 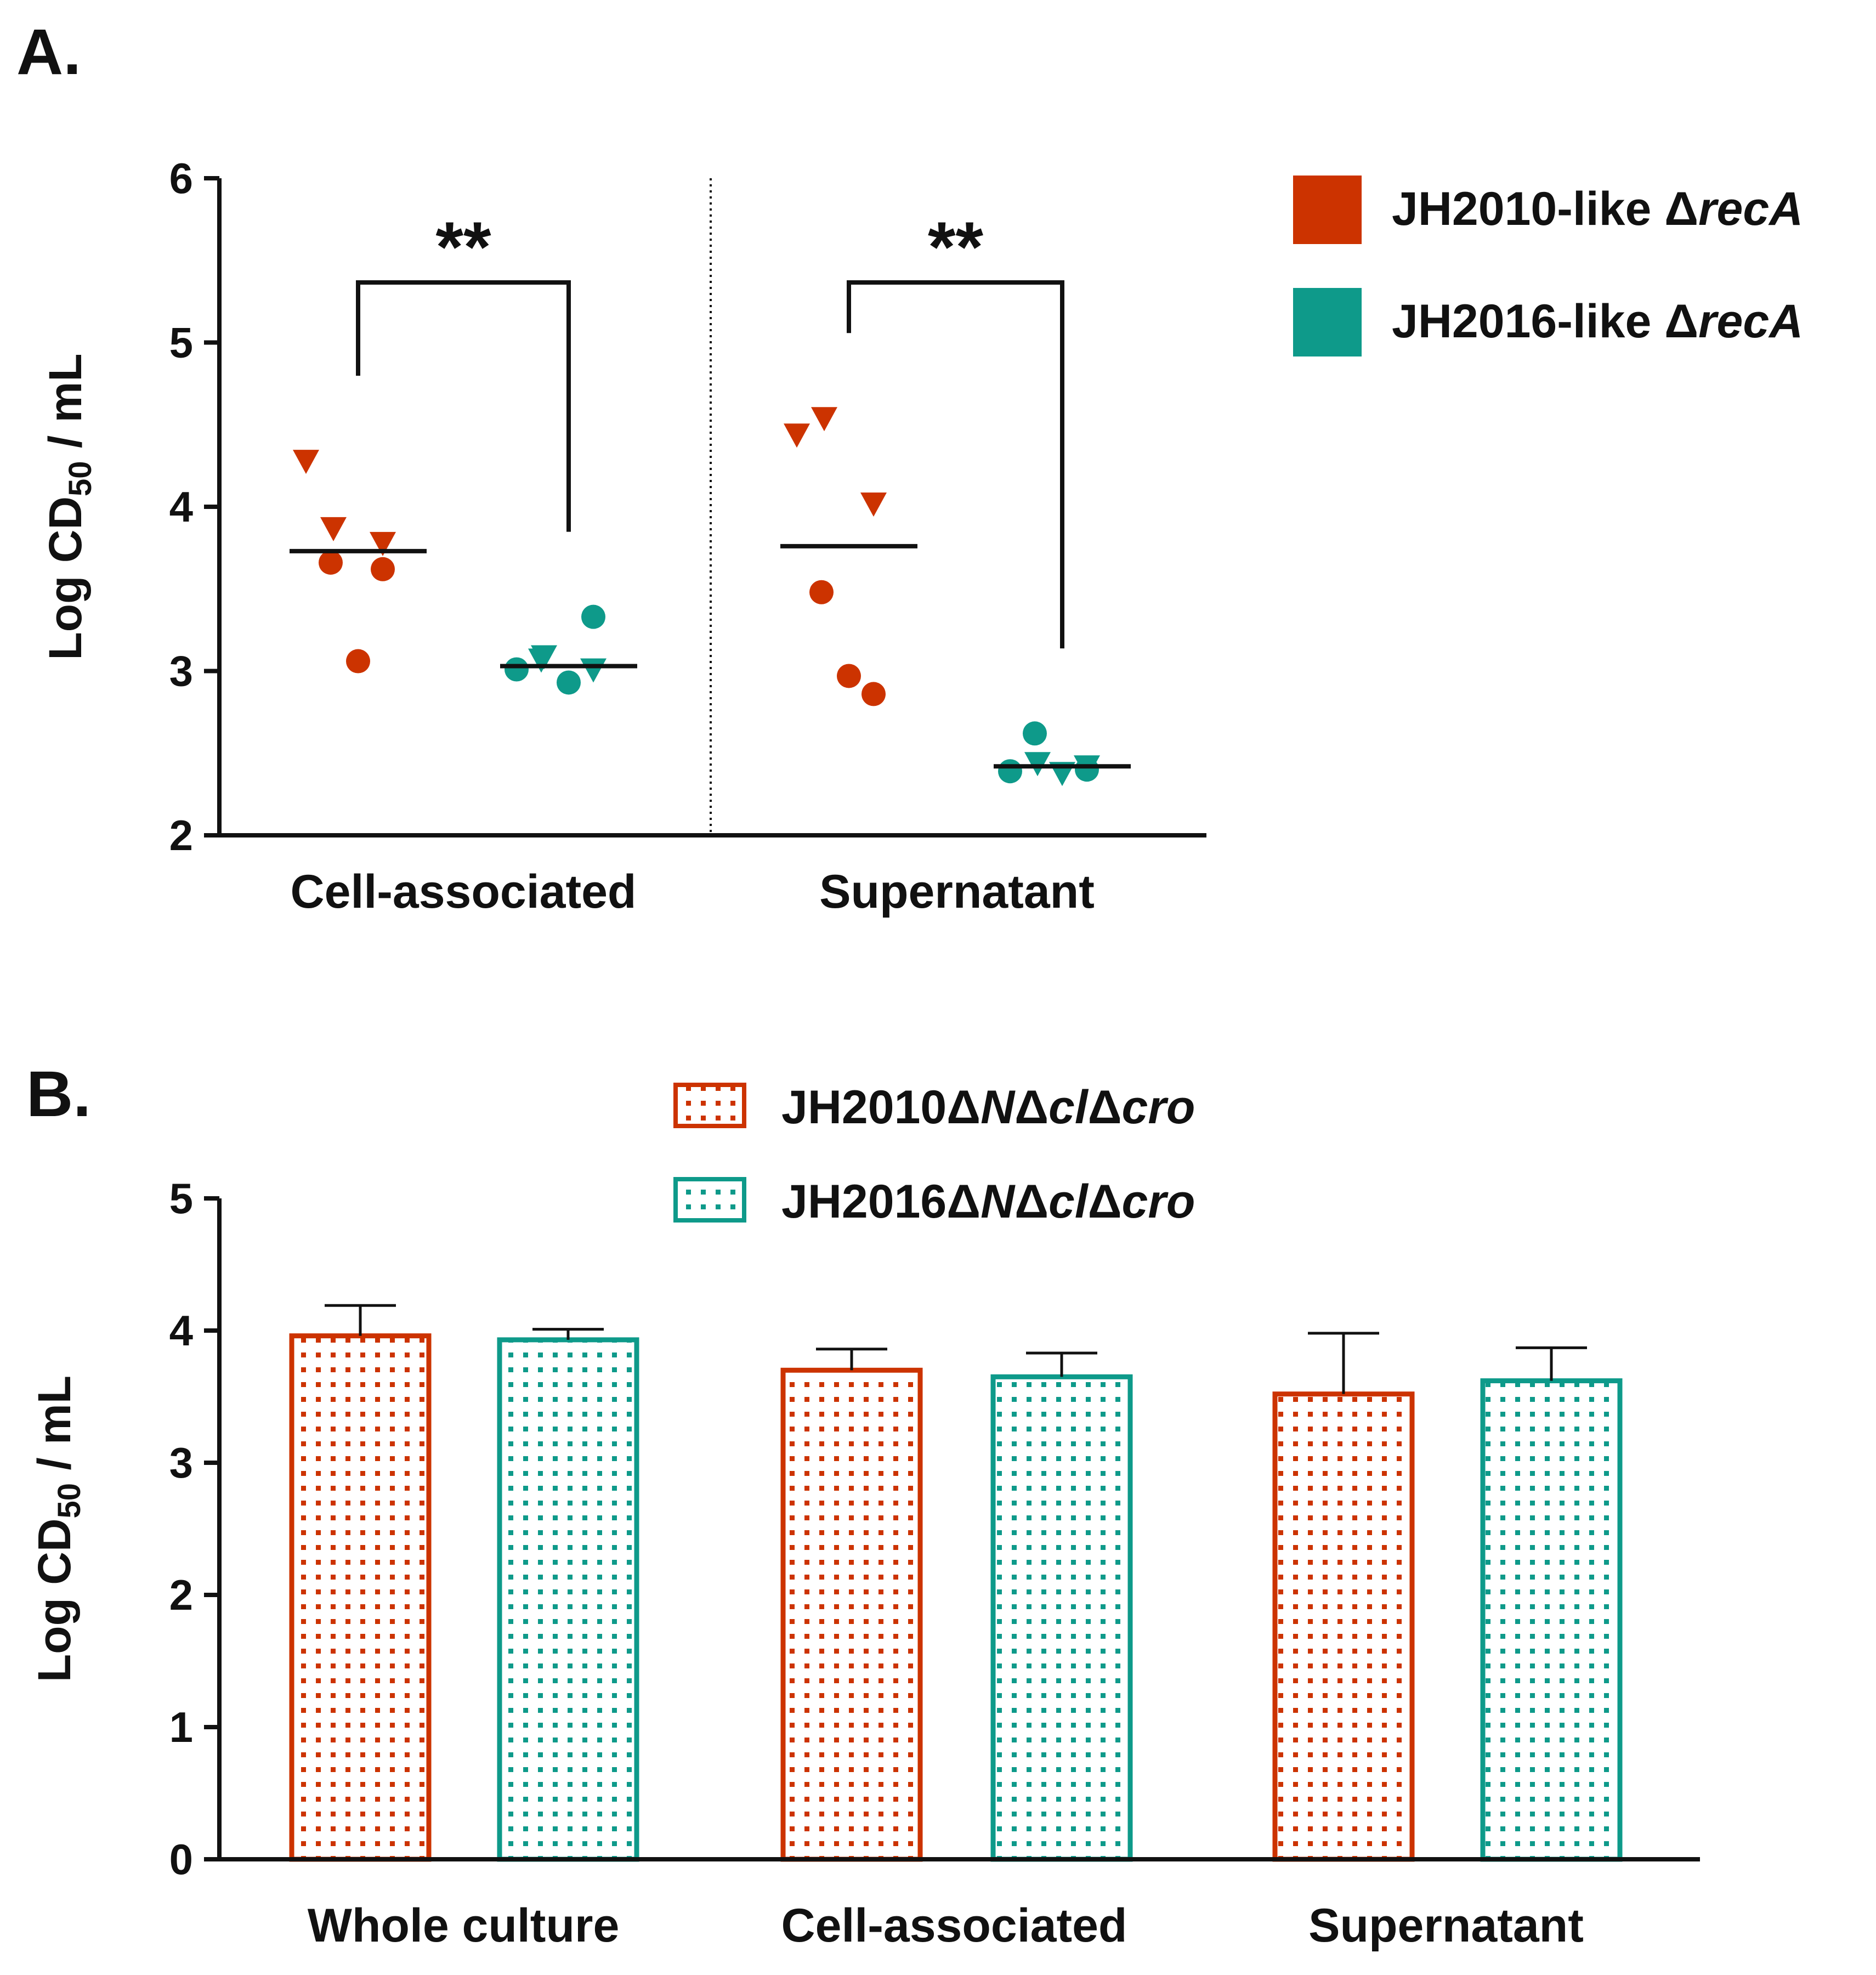 I want to click on panel-b-y-axis-title: Log CD50 / mL, so click(x=58, y=1529).